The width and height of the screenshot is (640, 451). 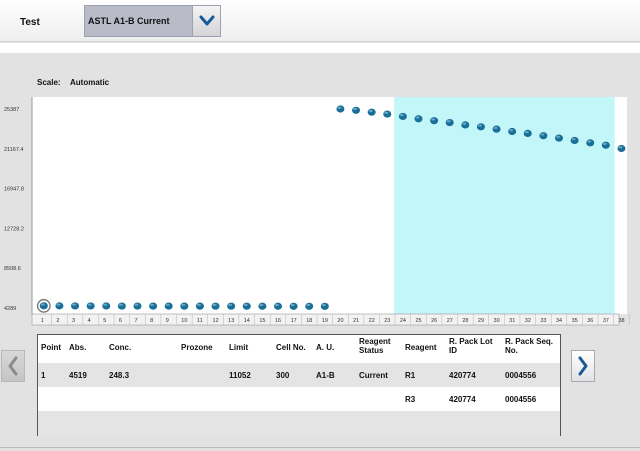 I want to click on column-header: Cell No., so click(x=291, y=347).